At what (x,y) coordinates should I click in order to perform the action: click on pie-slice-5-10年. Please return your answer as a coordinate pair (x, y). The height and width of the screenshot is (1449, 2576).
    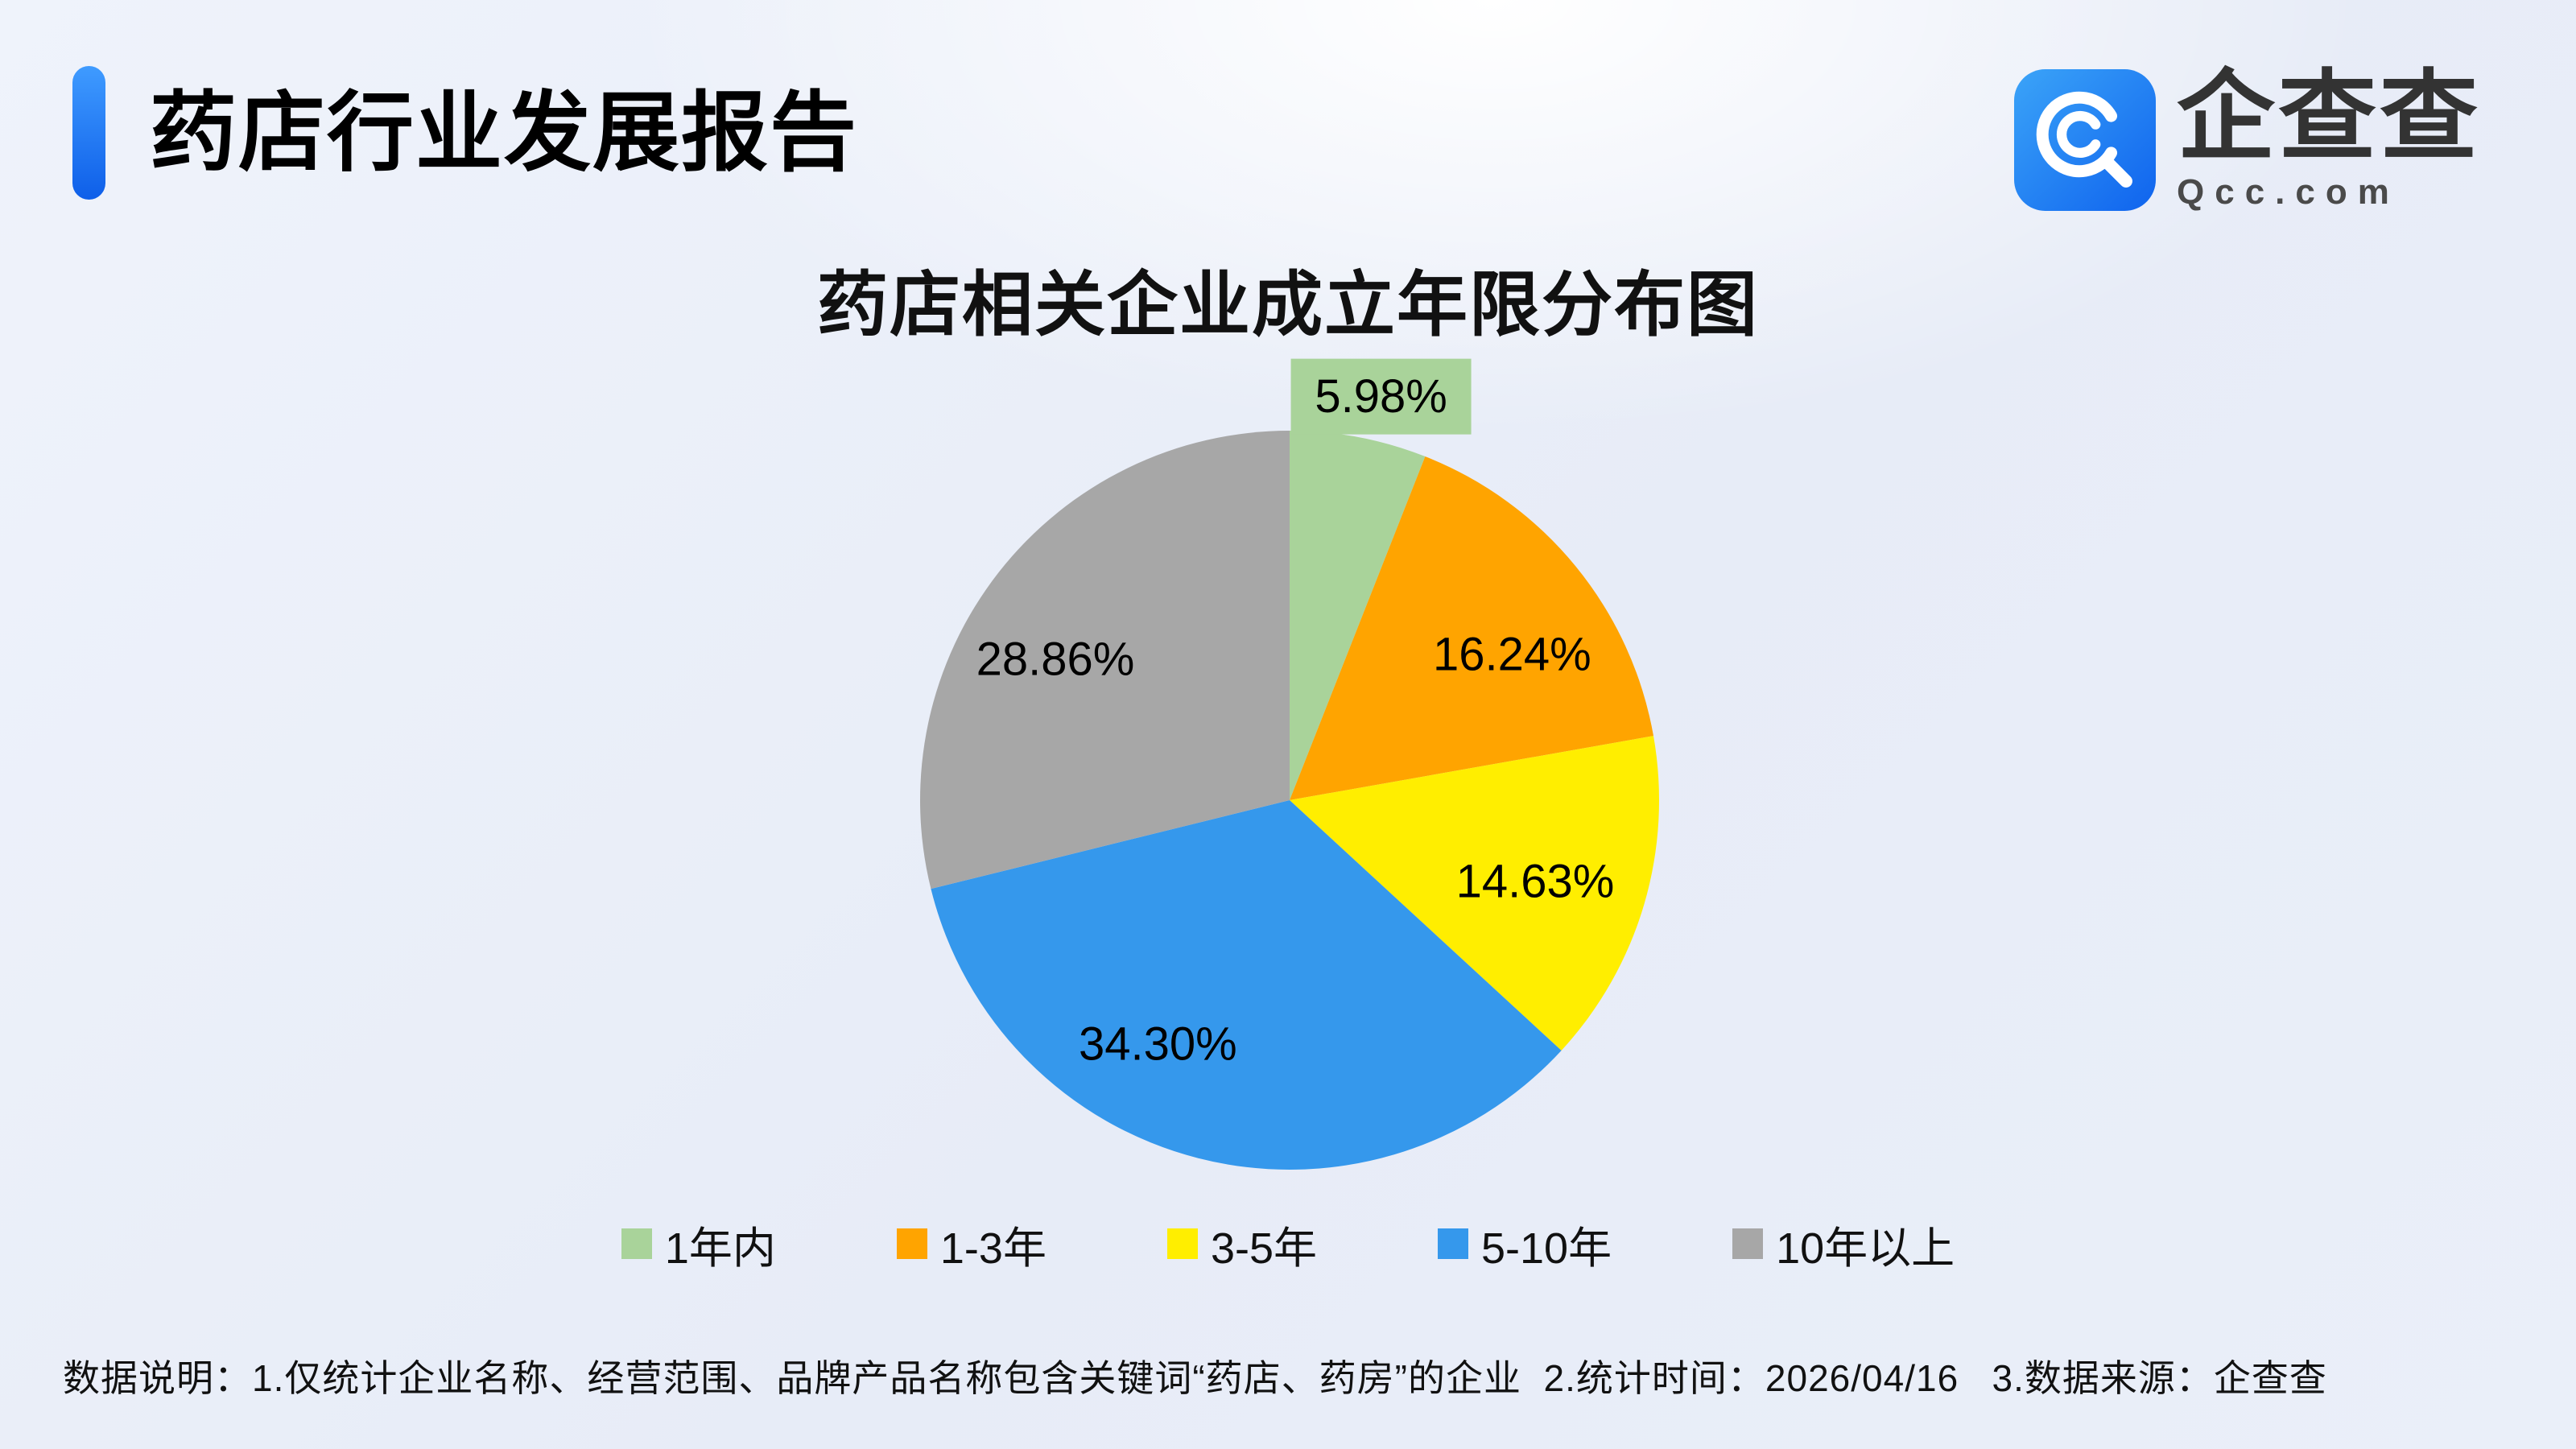
    Looking at the image, I should click on (1246, 985).